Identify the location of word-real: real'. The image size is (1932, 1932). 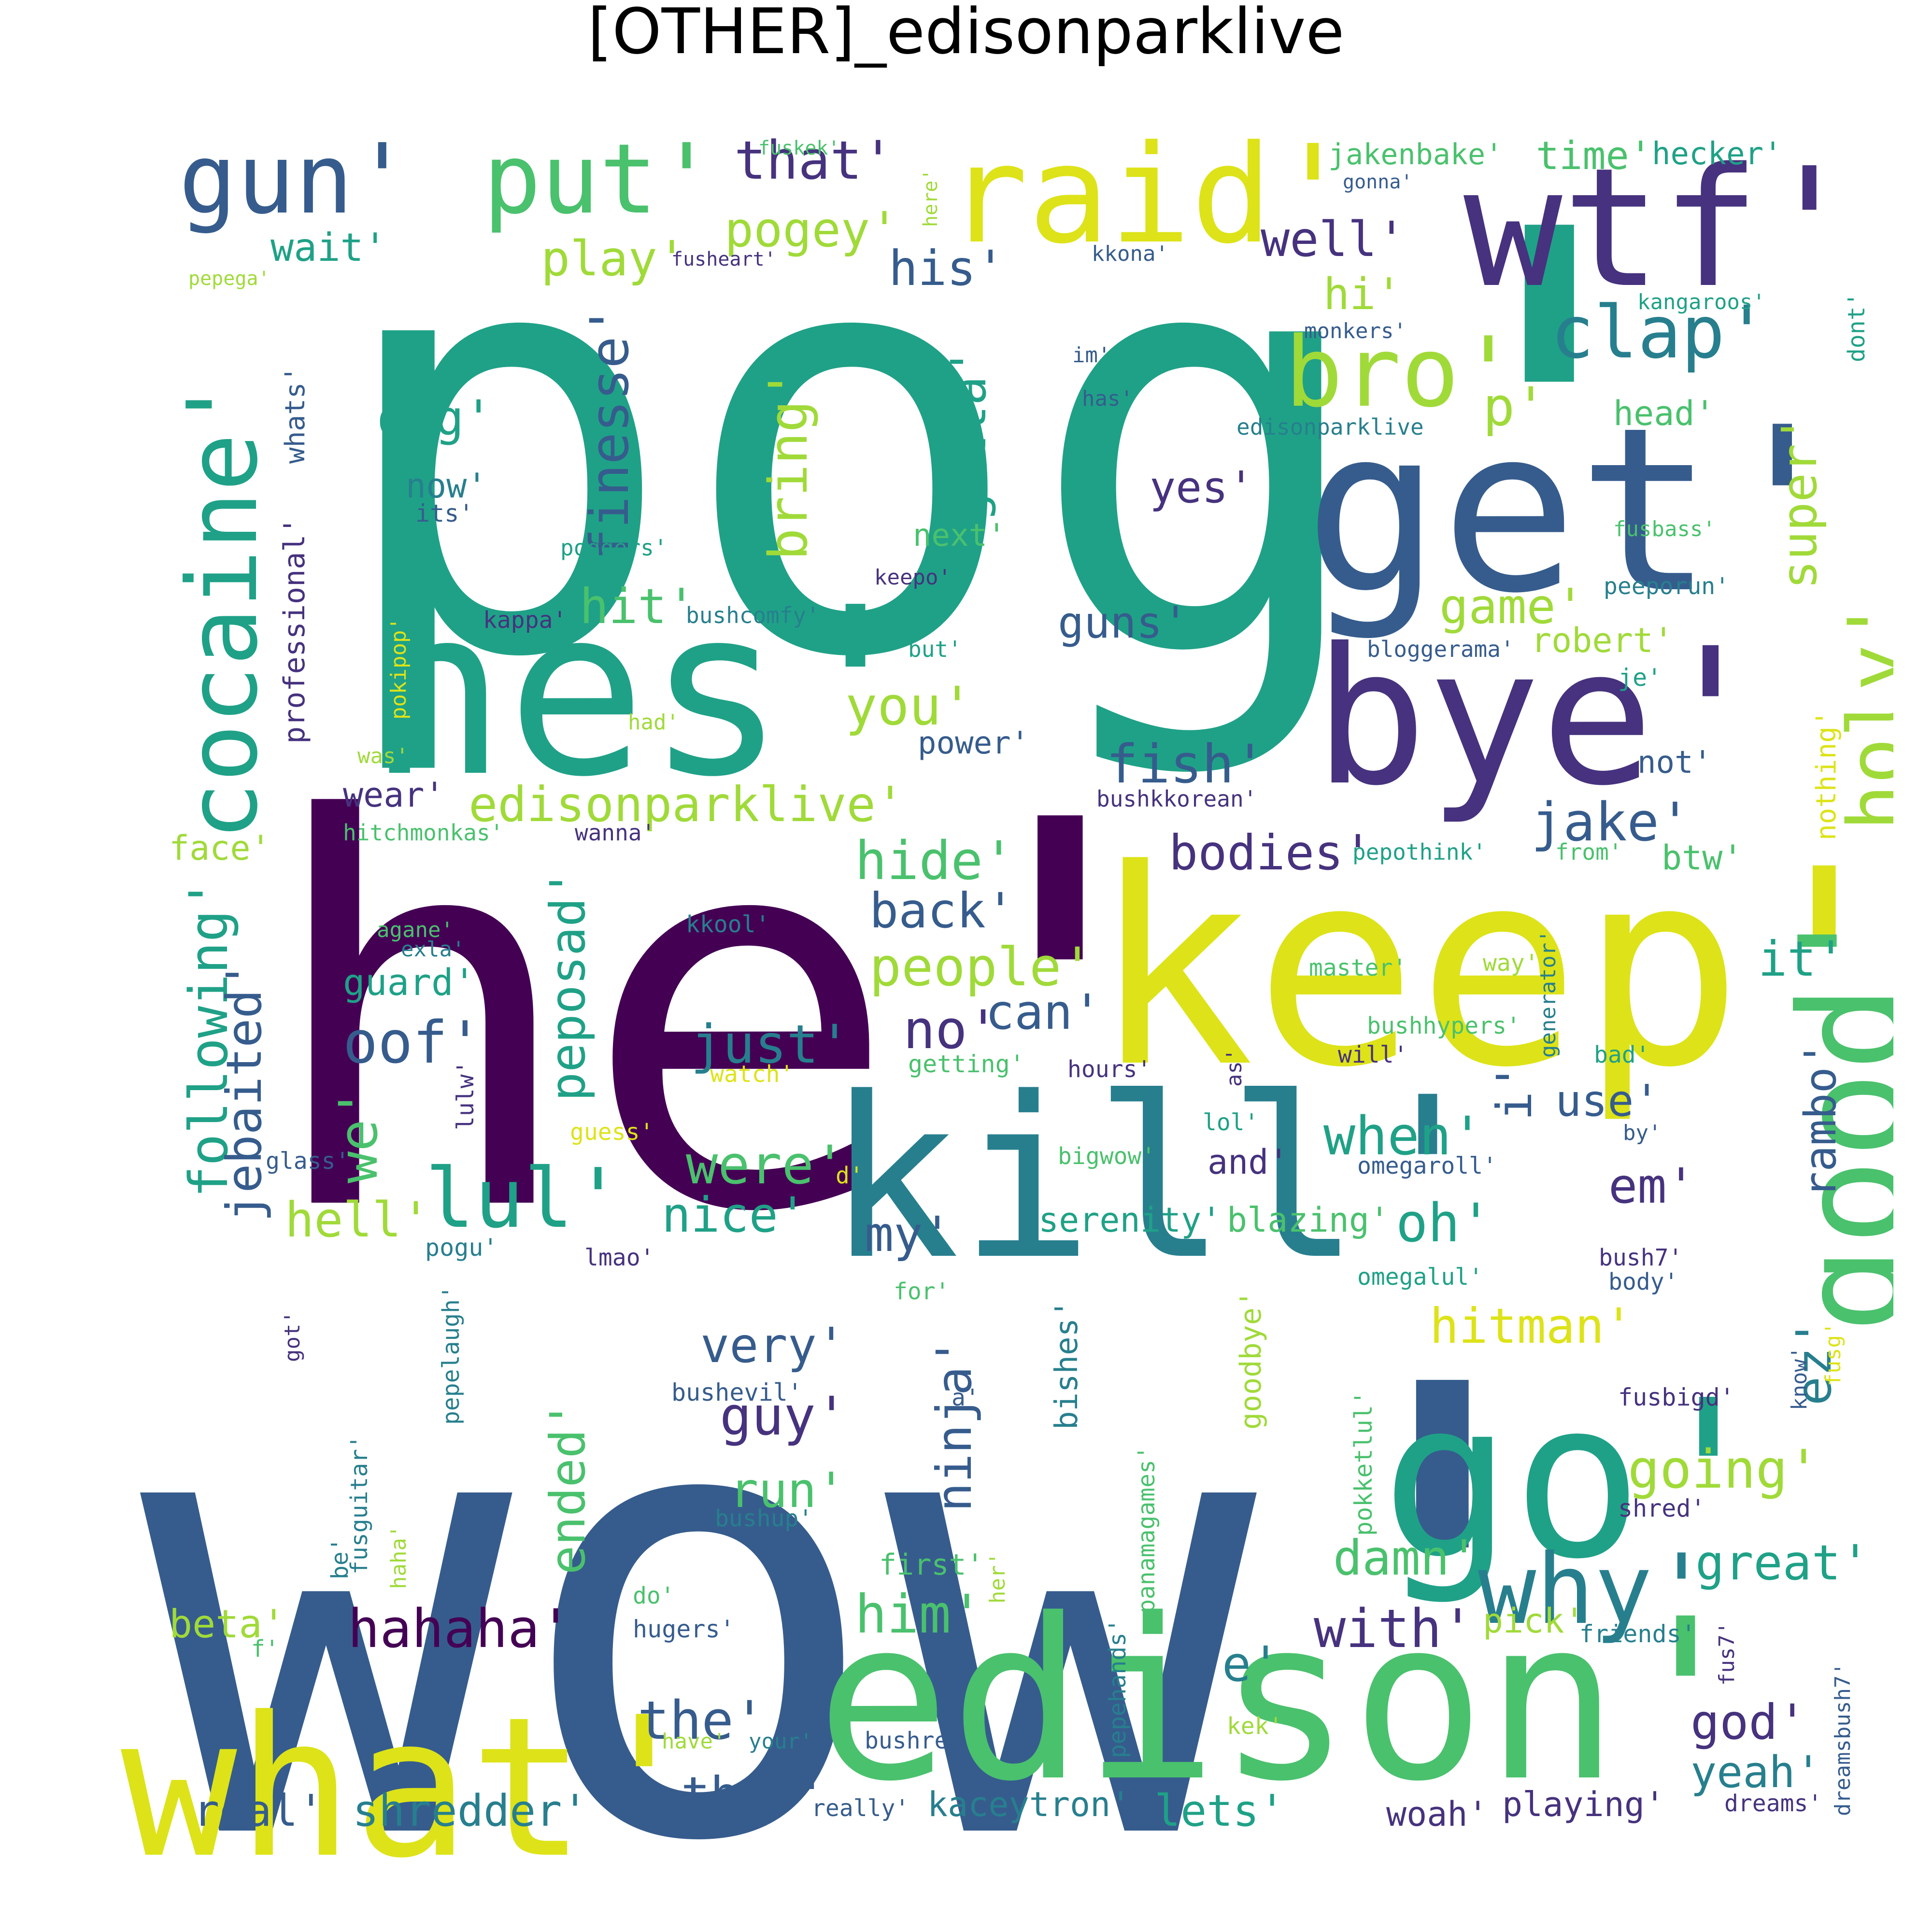
(258, 1811).